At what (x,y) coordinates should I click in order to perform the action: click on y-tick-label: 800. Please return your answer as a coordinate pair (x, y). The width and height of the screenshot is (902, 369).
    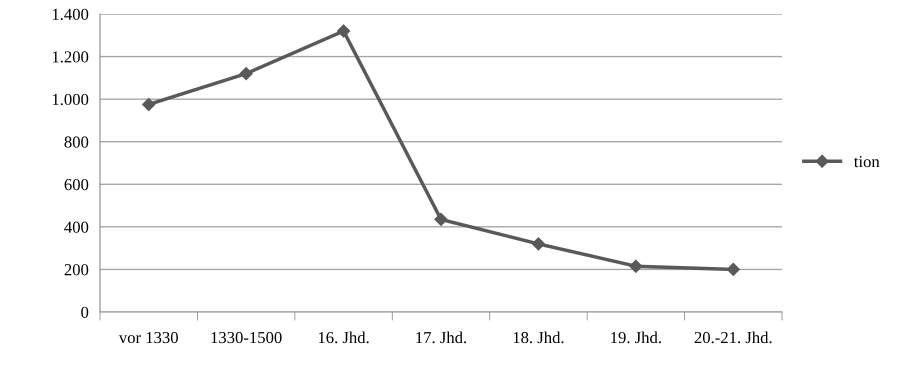
    Looking at the image, I should click on (76, 142).